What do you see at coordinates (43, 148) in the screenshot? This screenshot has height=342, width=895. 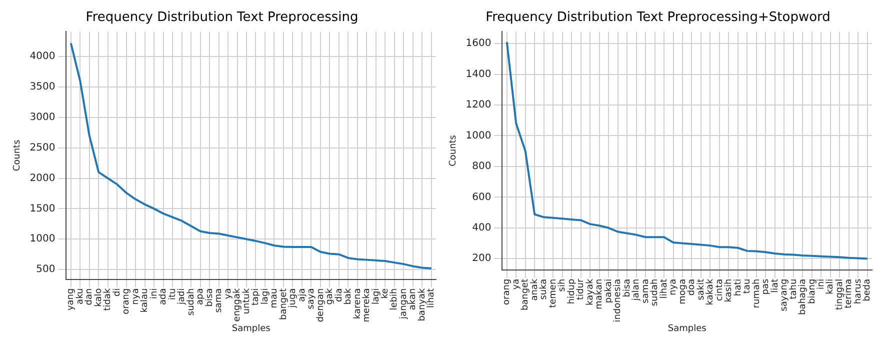 I see `y-tick-label: 2500` at bounding box center [43, 148].